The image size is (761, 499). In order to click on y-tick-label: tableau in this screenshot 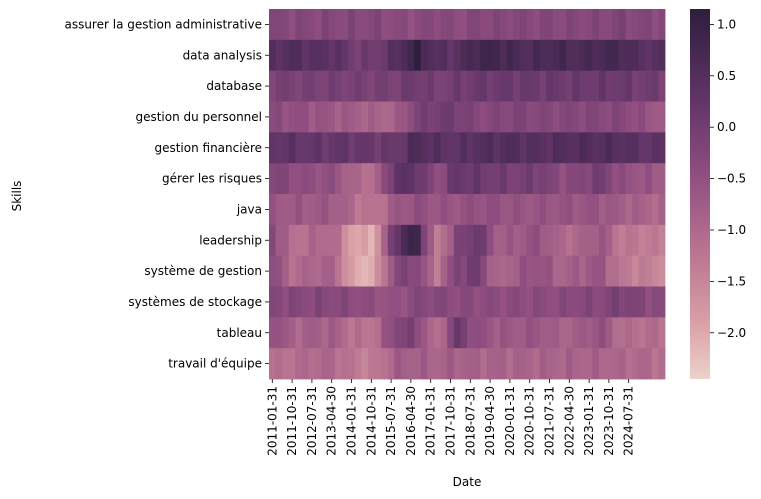, I will do `click(239, 333)`.